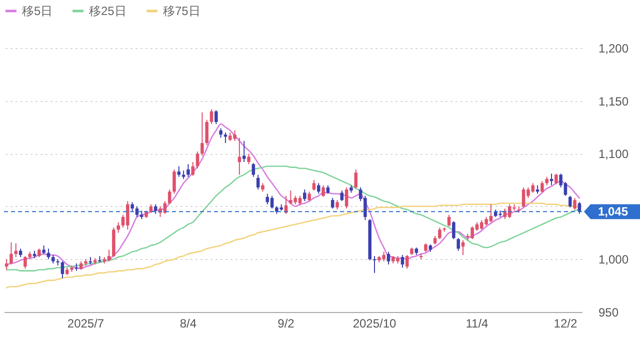  What do you see at coordinates (37, 11) in the screenshot?
I see `legend-label: 移5日` at bounding box center [37, 11].